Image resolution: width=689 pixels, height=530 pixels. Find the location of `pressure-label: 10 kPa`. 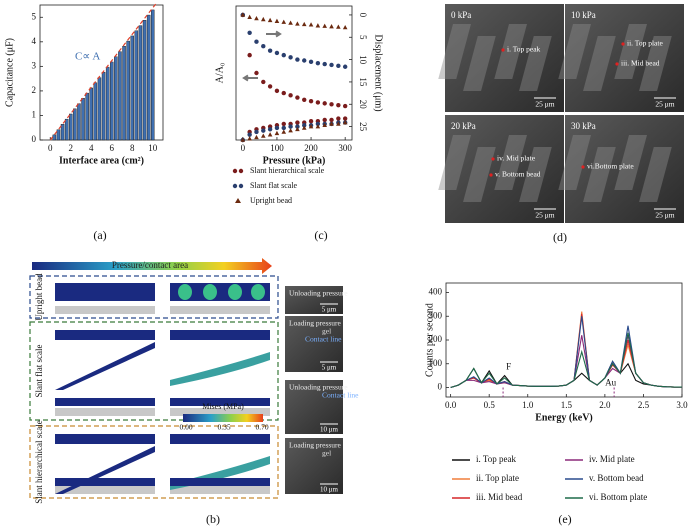

pressure-label: 10 kPa is located at coordinates (583, 15).